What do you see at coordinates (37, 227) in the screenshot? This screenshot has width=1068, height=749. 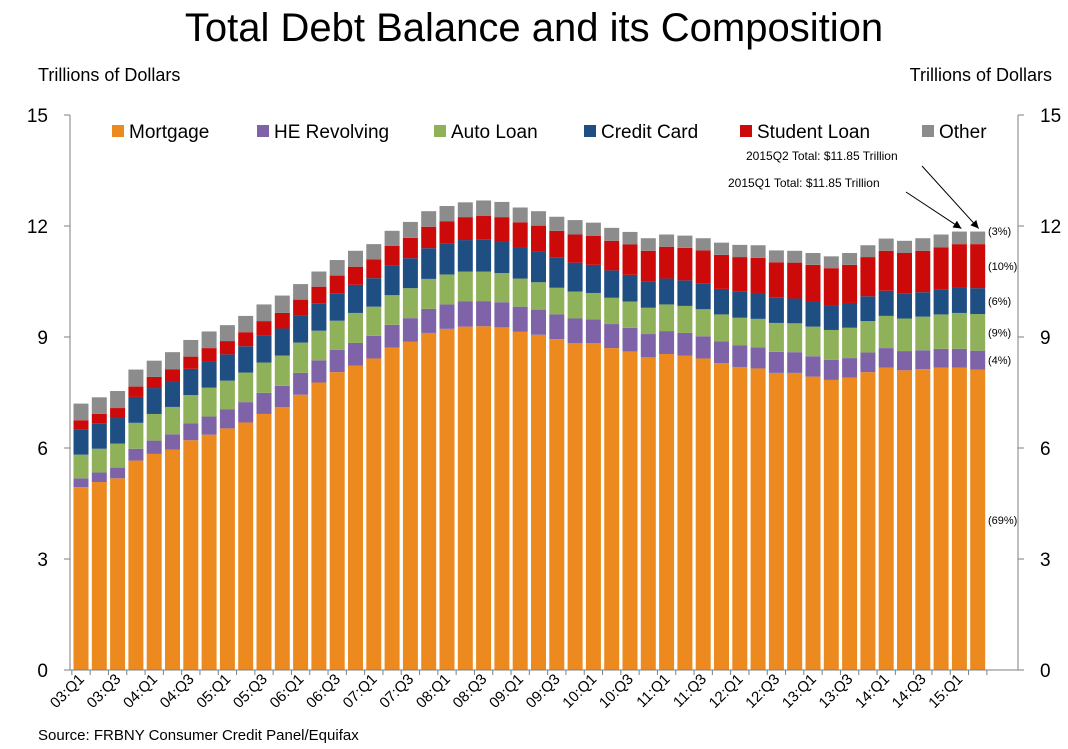 I see `left-y-tick-label: 12` at bounding box center [37, 227].